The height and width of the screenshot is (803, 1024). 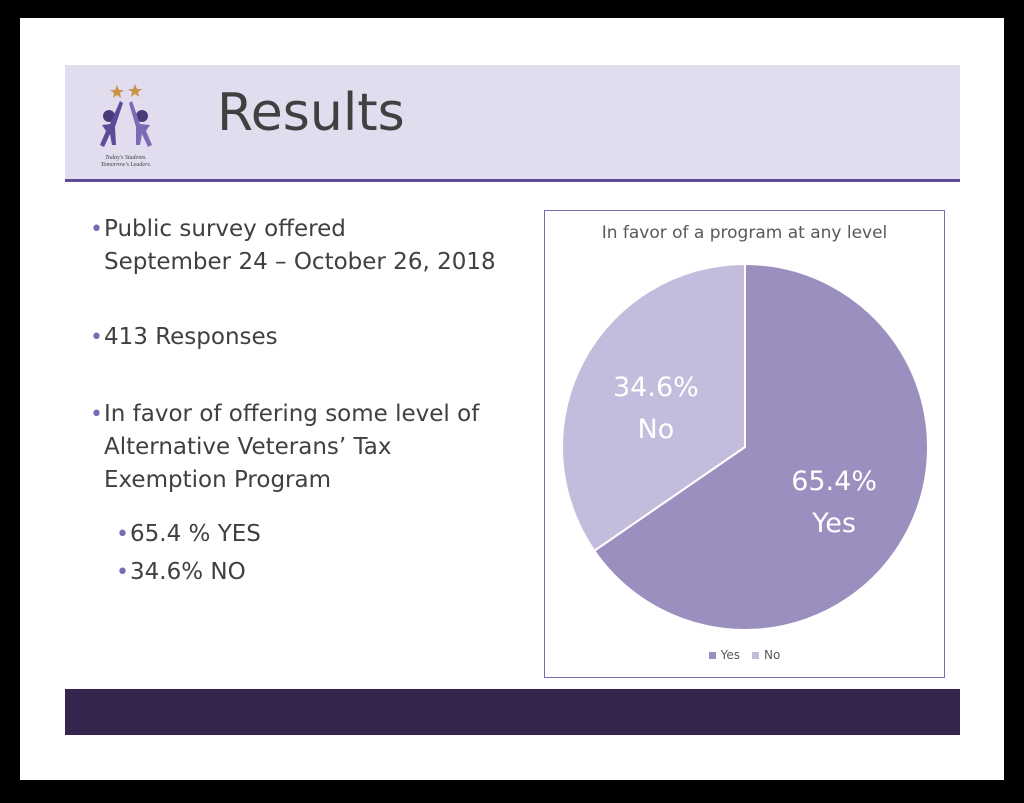 What do you see at coordinates (292, 414) in the screenshot?
I see `bullet-text: In favor of offering some level of` at bounding box center [292, 414].